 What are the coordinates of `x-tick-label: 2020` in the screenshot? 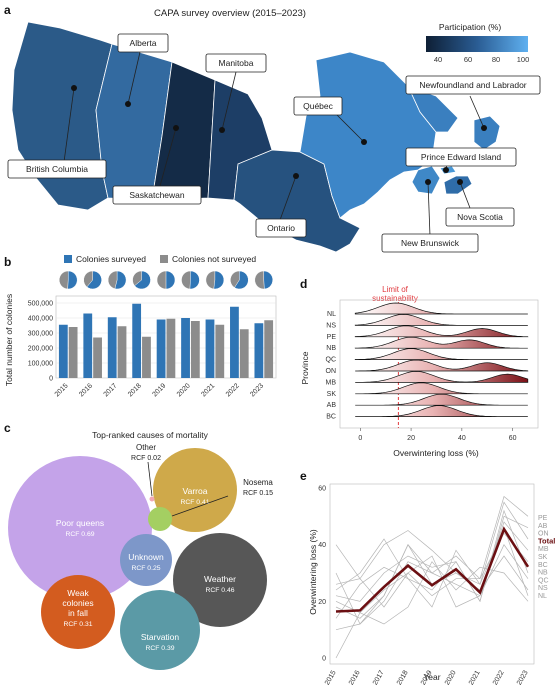 It's located at (451, 677).